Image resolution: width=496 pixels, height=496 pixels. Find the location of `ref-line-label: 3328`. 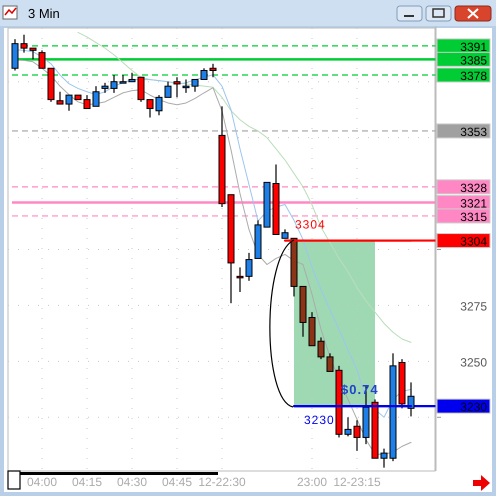

ref-line-label: 3328 is located at coordinates (474, 187).